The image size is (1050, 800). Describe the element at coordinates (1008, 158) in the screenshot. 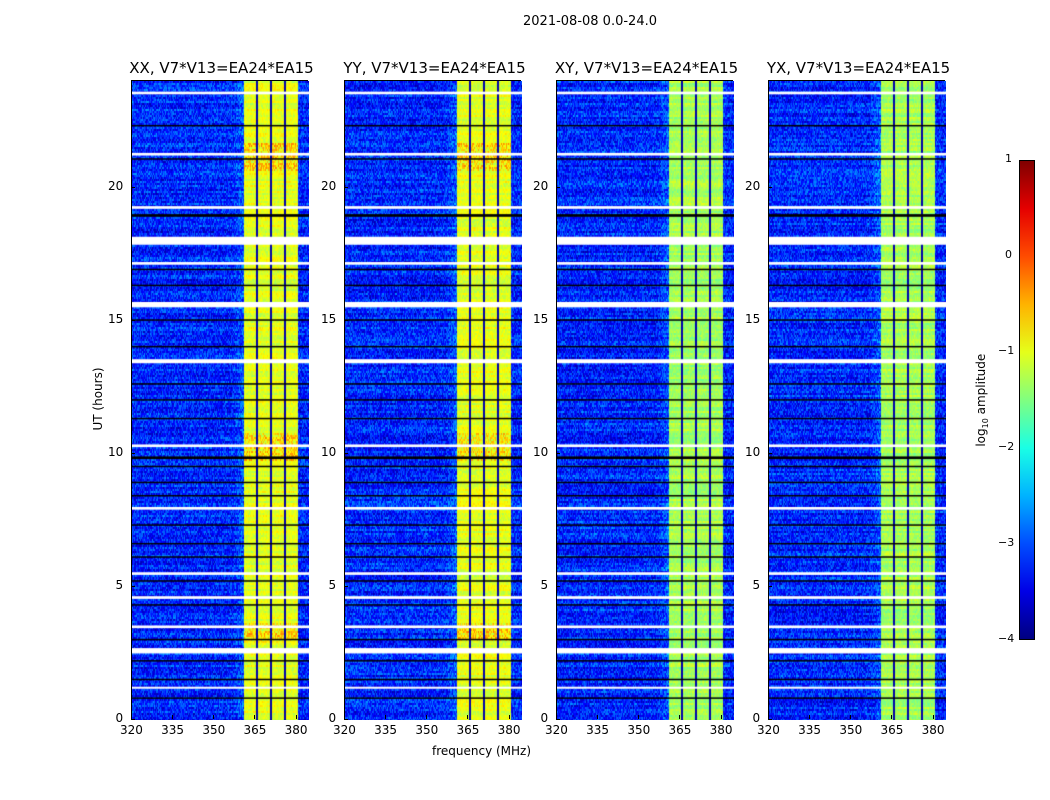

I see `colorbar-tick-label: 1` at that location.